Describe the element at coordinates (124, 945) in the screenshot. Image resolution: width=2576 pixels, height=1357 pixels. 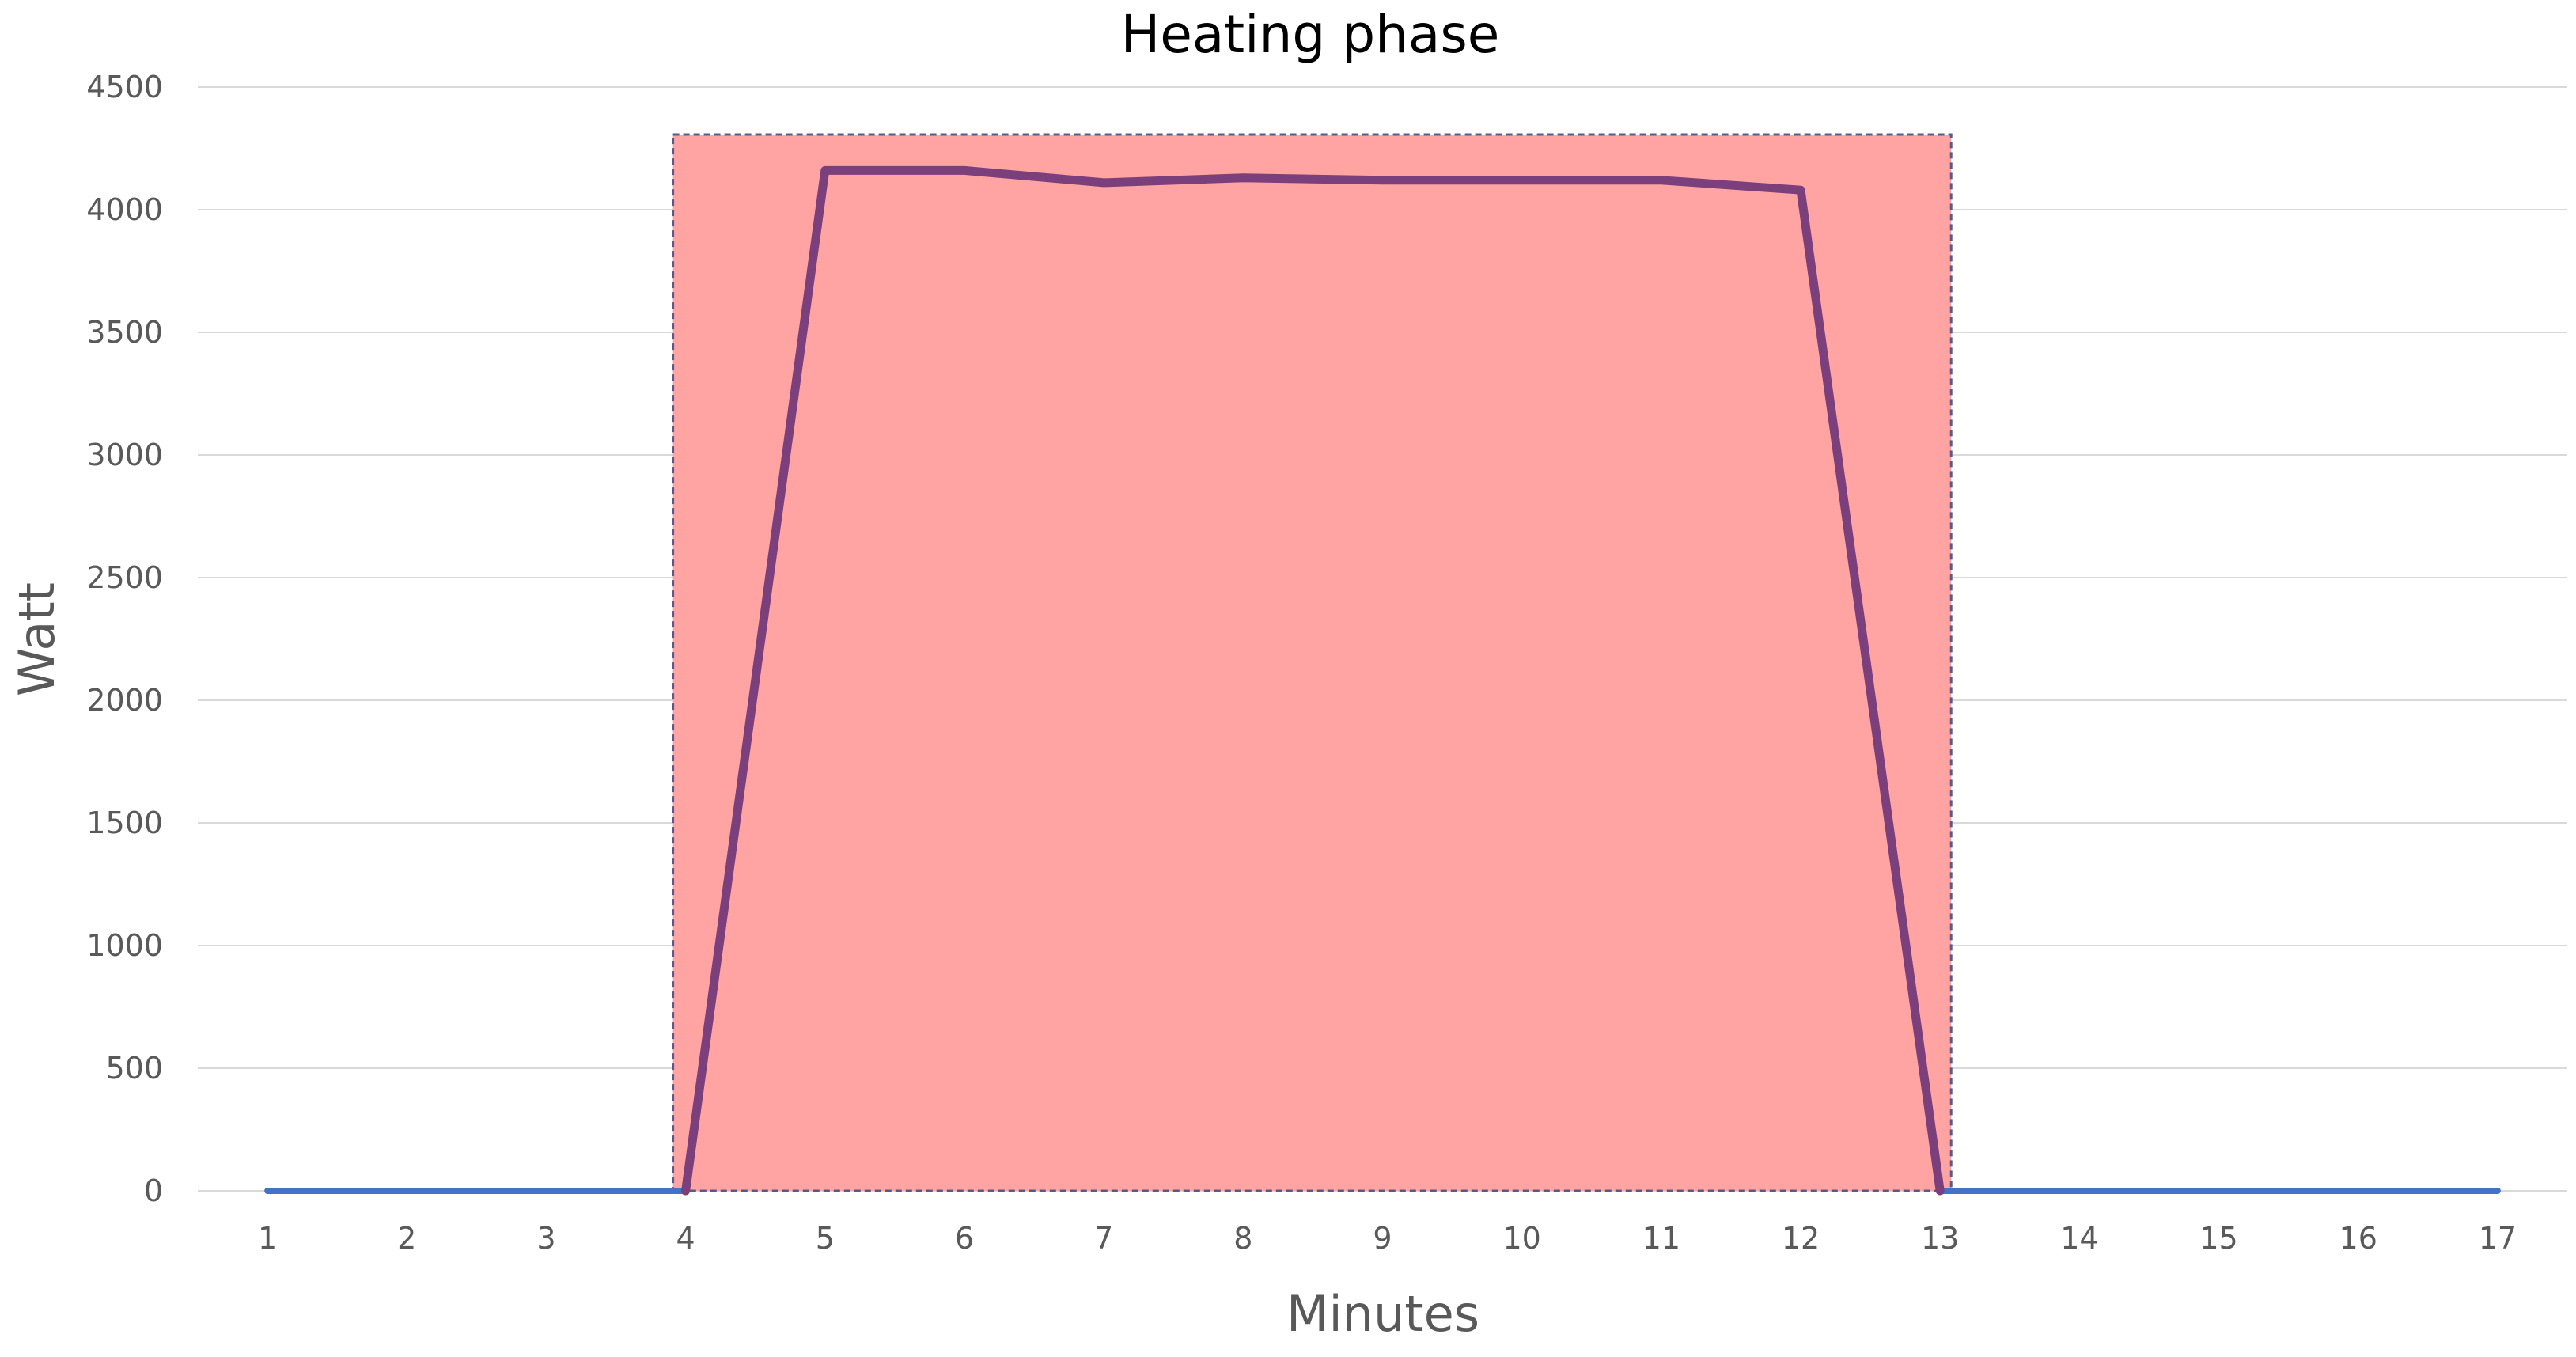
I see `y-tick-label: 1000` at that location.